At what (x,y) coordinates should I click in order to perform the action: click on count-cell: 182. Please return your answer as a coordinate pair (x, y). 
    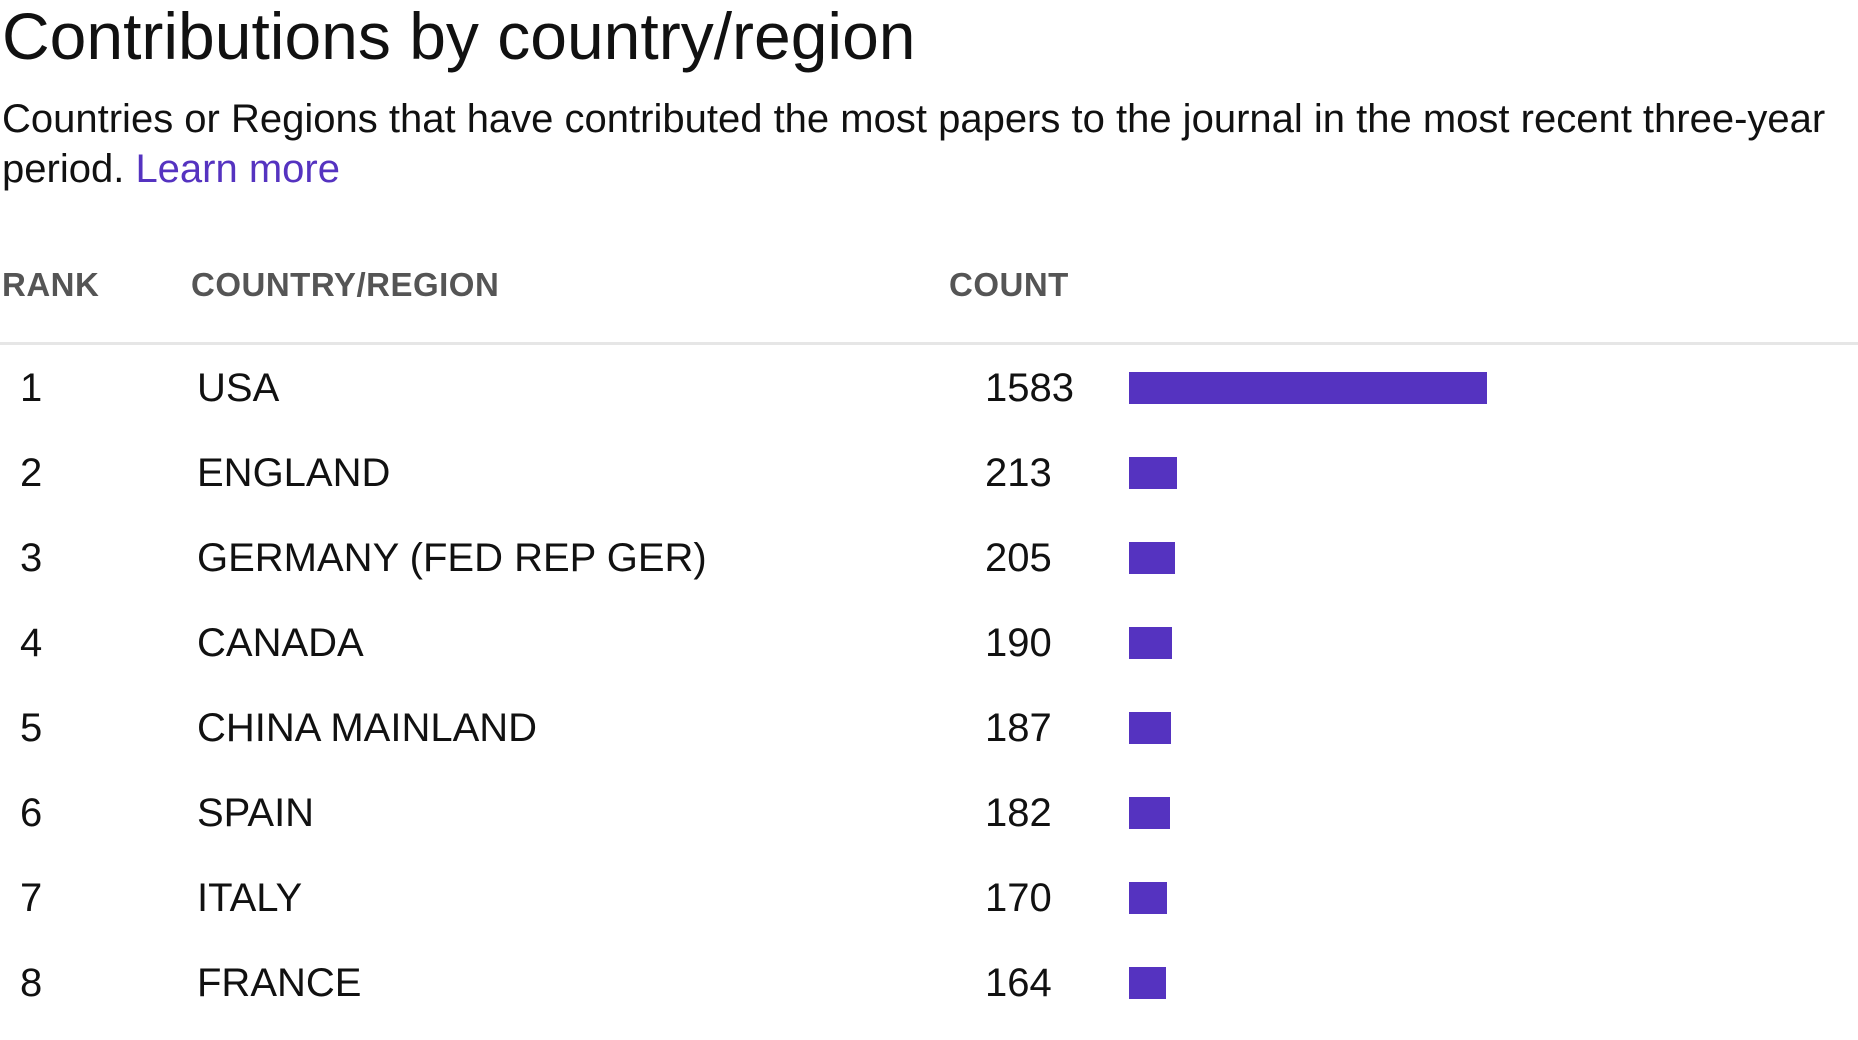
    Looking at the image, I should click on (1018, 813).